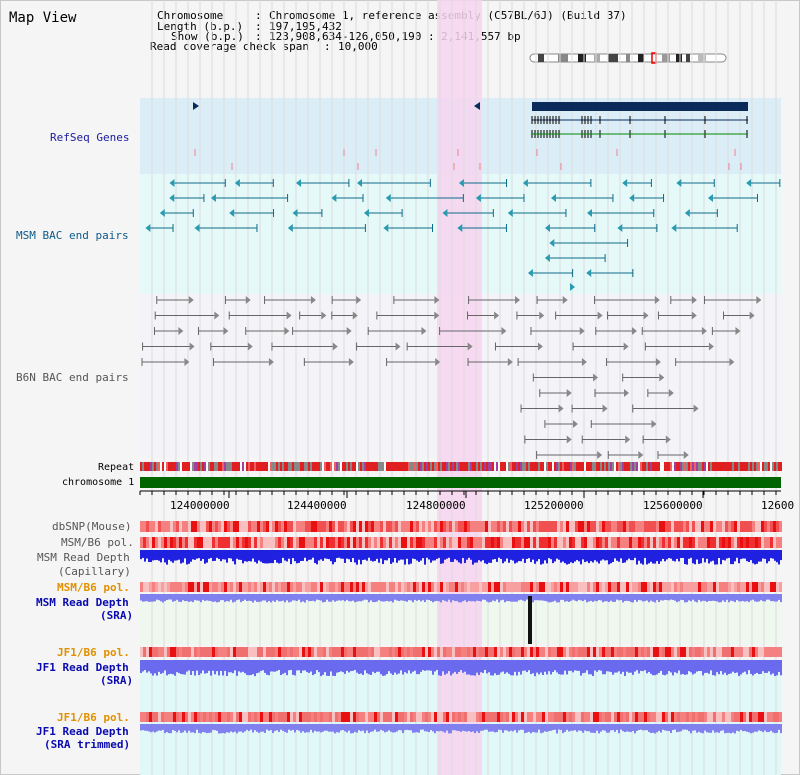 The width and height of the screenshot is (800, 775). I want to click on length-value: 197,195,432, so click(305, 26).